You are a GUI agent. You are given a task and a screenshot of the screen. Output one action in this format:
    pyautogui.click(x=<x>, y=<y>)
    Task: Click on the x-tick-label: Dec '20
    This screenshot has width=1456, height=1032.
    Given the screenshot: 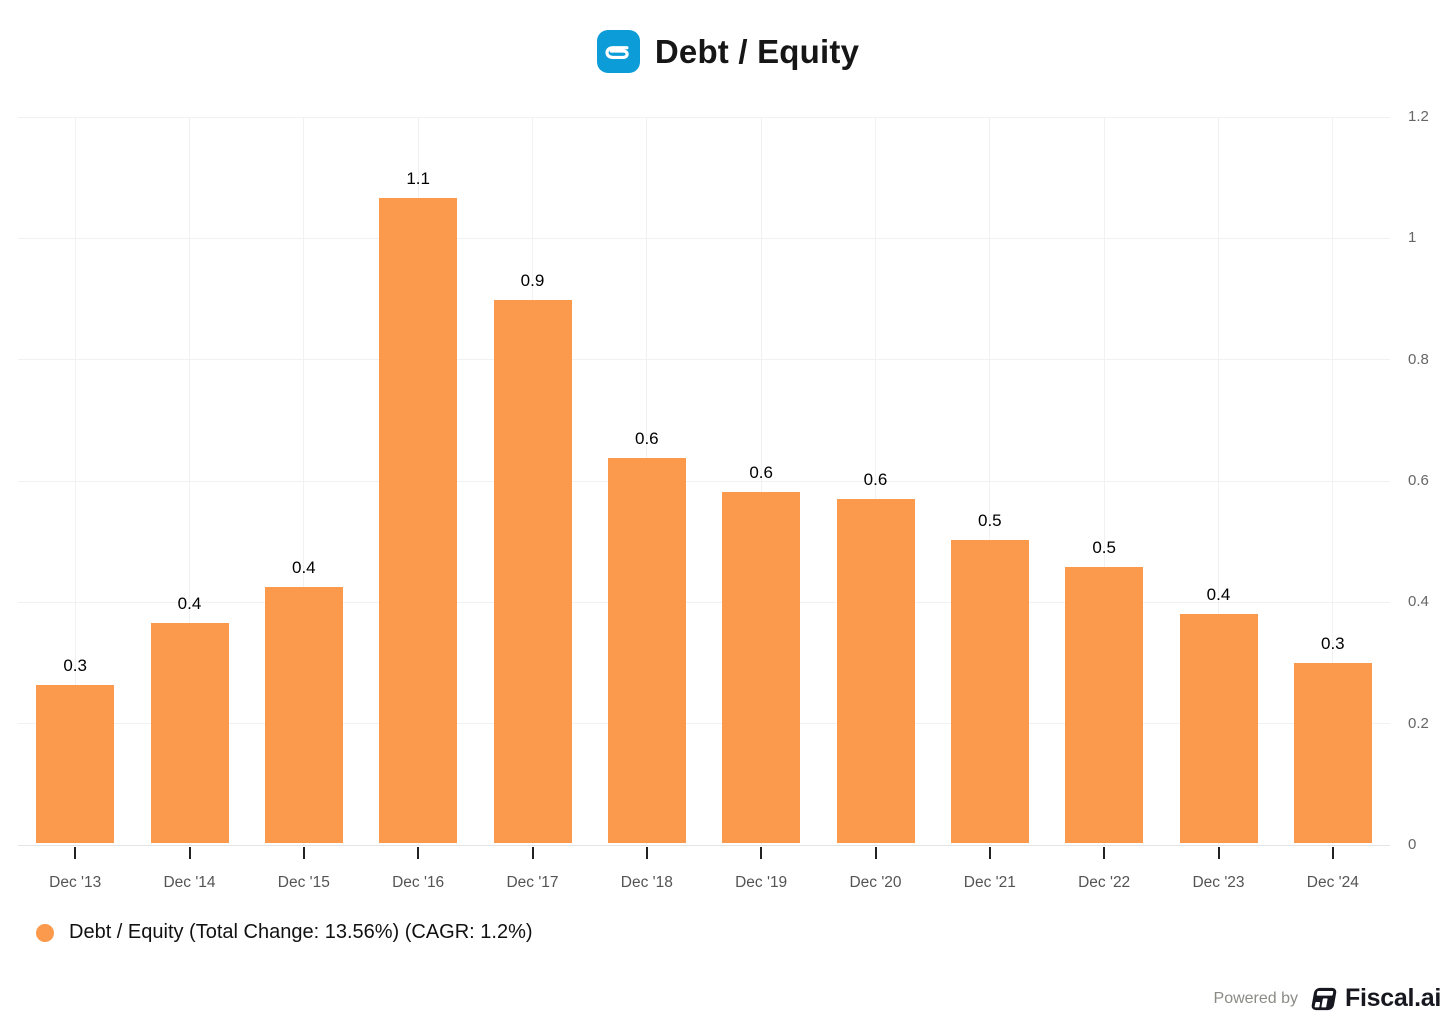 What is the action you would take?
    pyautogui.click(x=875, y=882)
    